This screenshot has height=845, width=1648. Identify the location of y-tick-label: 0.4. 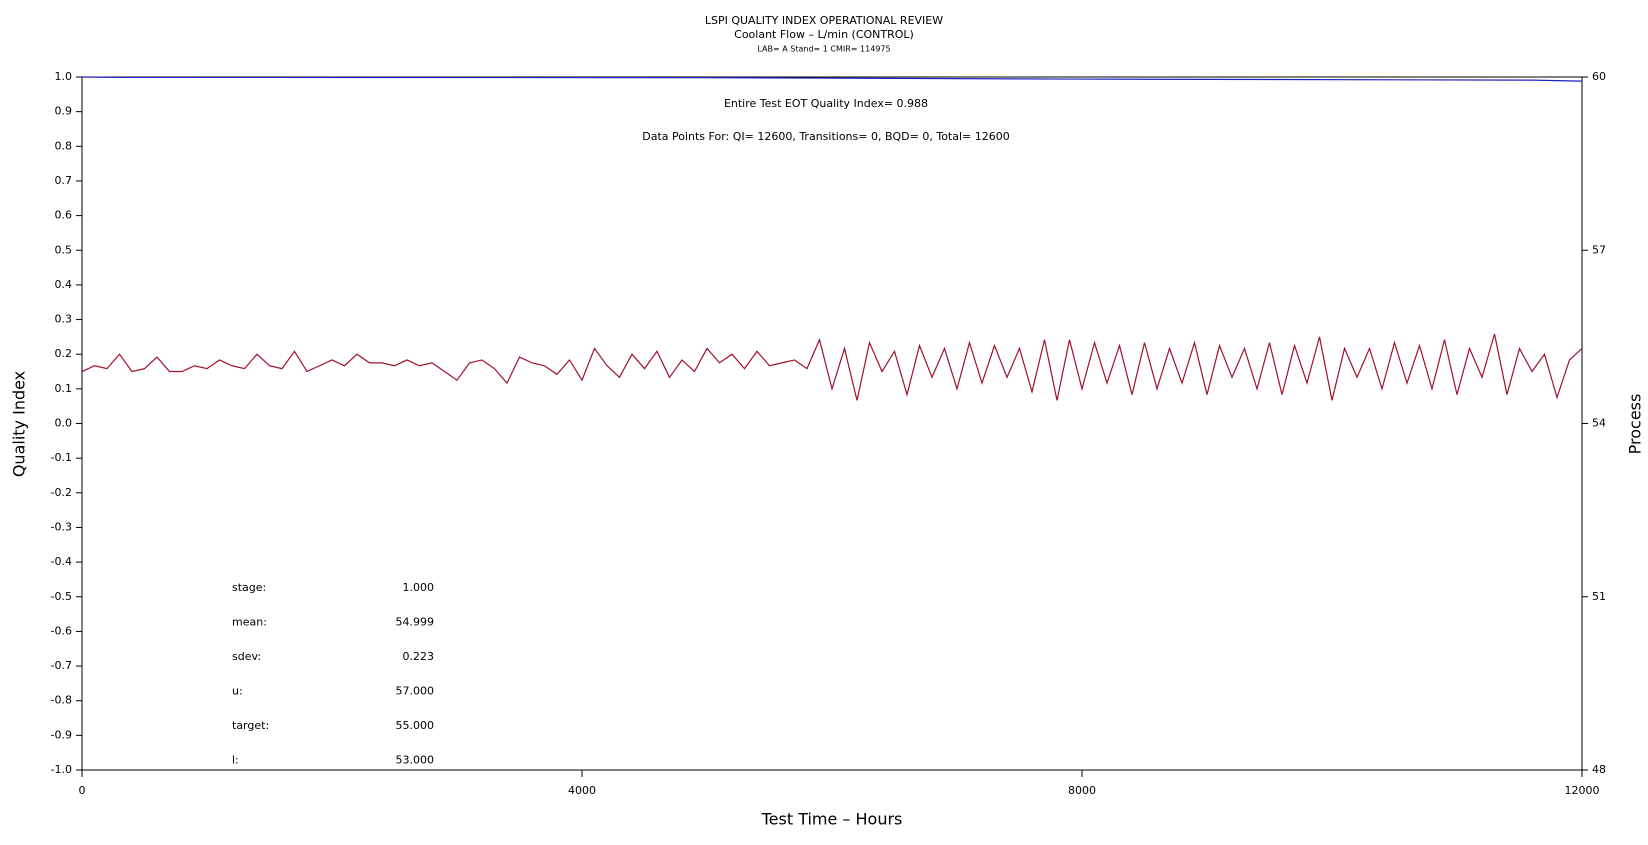
(64, 284).